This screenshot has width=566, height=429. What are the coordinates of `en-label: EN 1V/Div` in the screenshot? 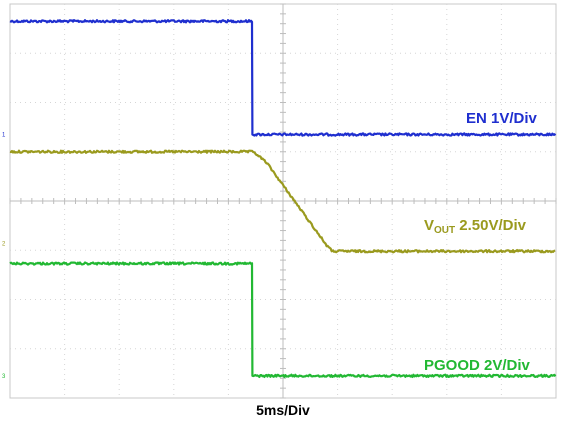 It's located at (501, 118).